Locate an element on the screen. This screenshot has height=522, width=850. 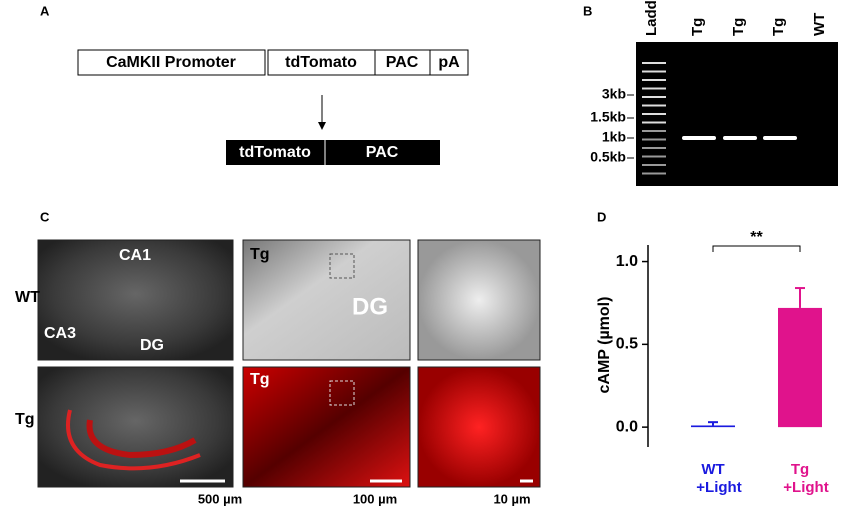
scale-label: 500 µm is located at coordinates (220, 498).